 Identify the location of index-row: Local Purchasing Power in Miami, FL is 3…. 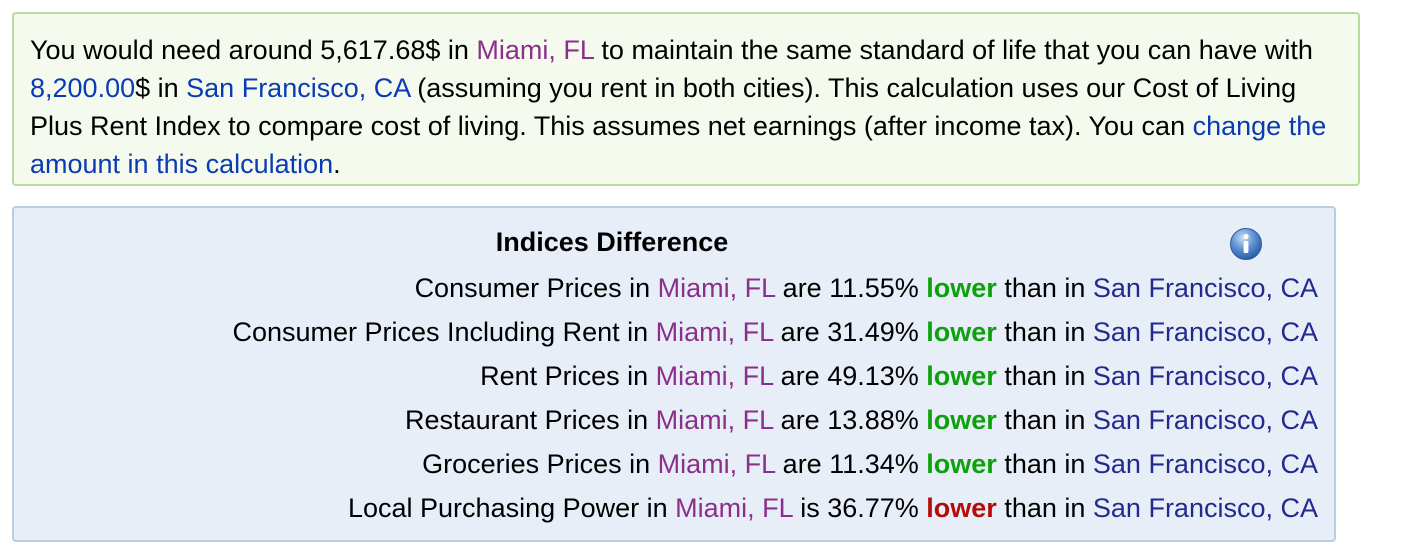
(775, 508).